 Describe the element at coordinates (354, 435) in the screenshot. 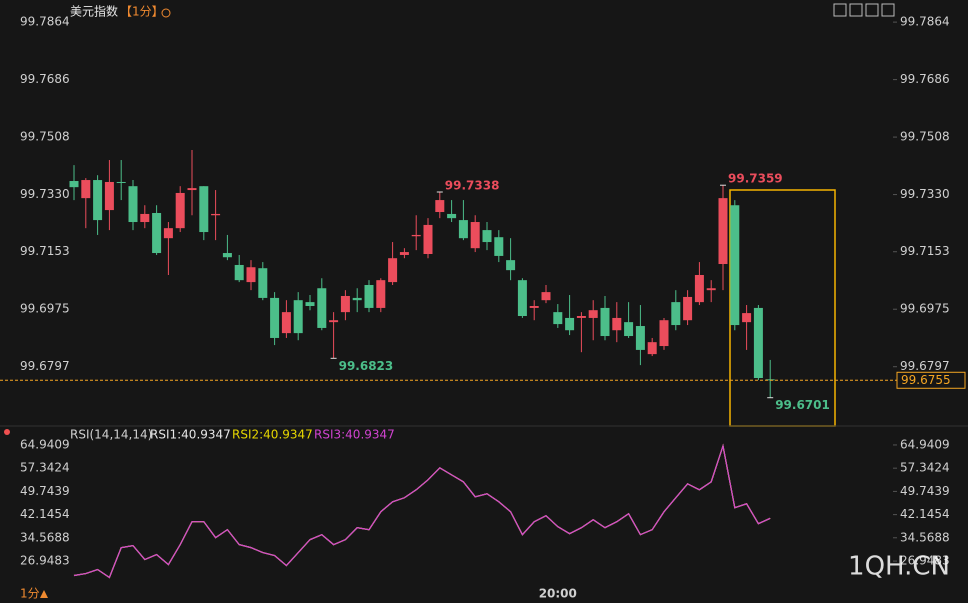

I see `legend-entry: RSI3:40.9347` at that location.